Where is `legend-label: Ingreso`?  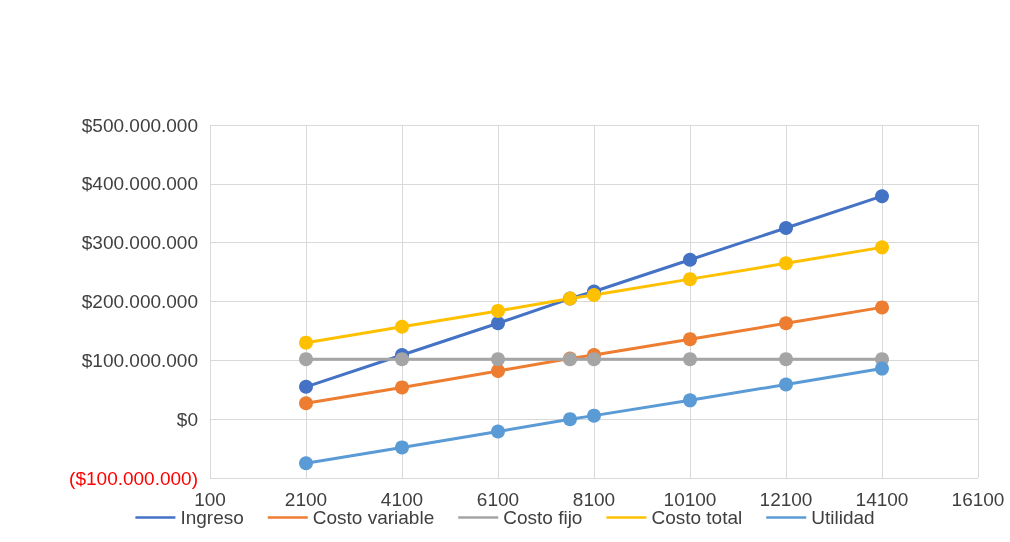 legend-label: Ingreso is located at coordinates (212, 517).